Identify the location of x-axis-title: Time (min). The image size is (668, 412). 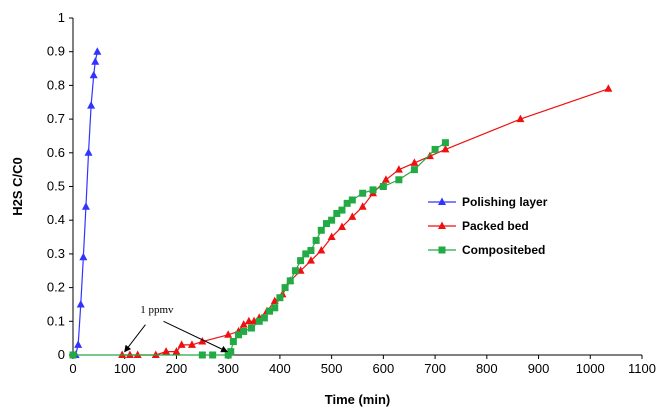
(358, 399).